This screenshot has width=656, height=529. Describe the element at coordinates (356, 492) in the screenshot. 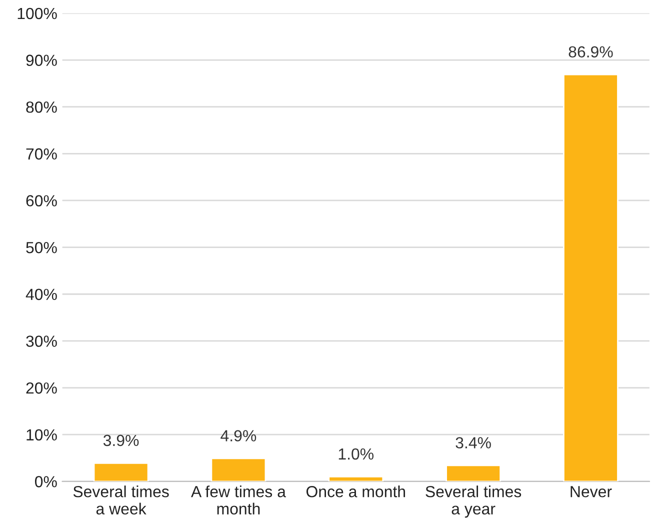

I see `x-tick-label: Once a month` at that location.